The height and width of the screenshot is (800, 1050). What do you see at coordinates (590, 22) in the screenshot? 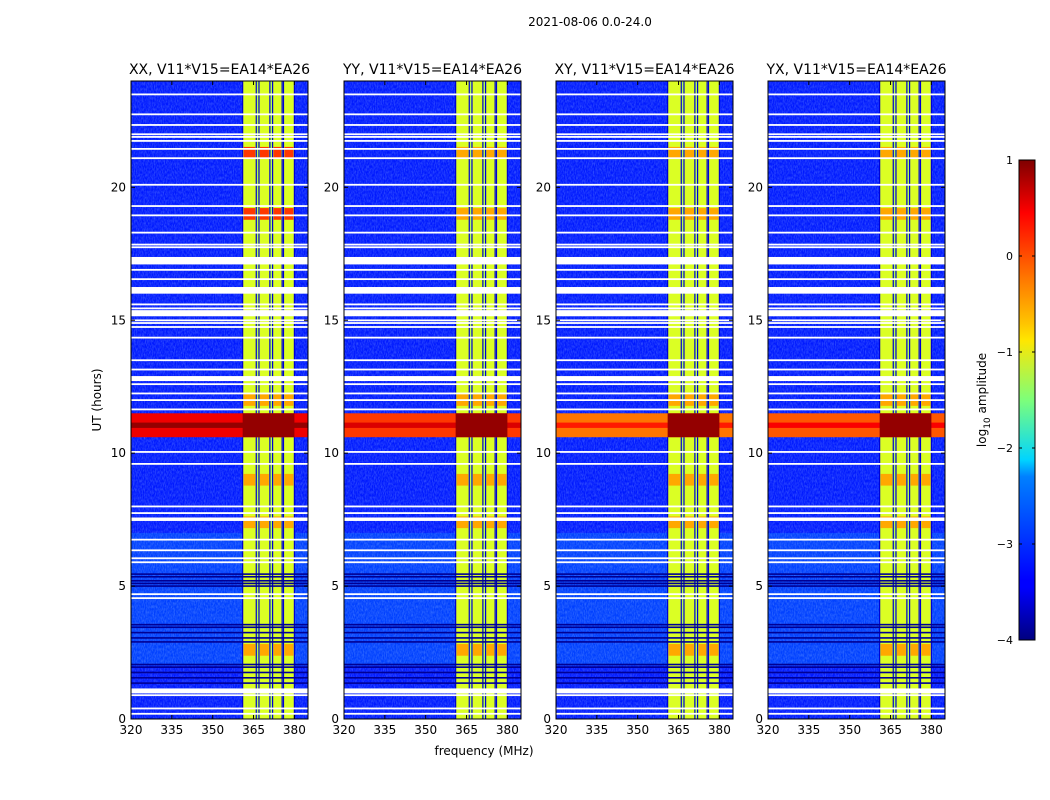
I see `suptitle: 2021-08-06 0.0-24.0` at bounding box center [590, 22].